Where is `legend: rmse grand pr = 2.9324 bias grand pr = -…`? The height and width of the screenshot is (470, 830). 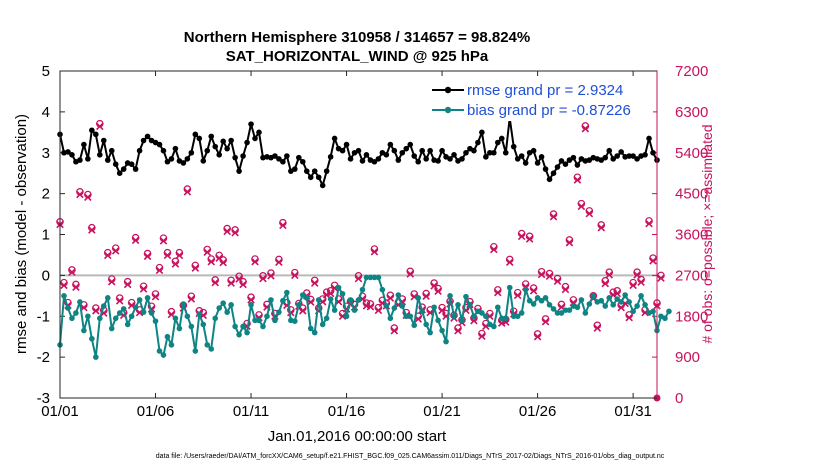 legend: rmse grand pr = 2.9324 bias grand pr = -… is located at coordinates (540, 100).